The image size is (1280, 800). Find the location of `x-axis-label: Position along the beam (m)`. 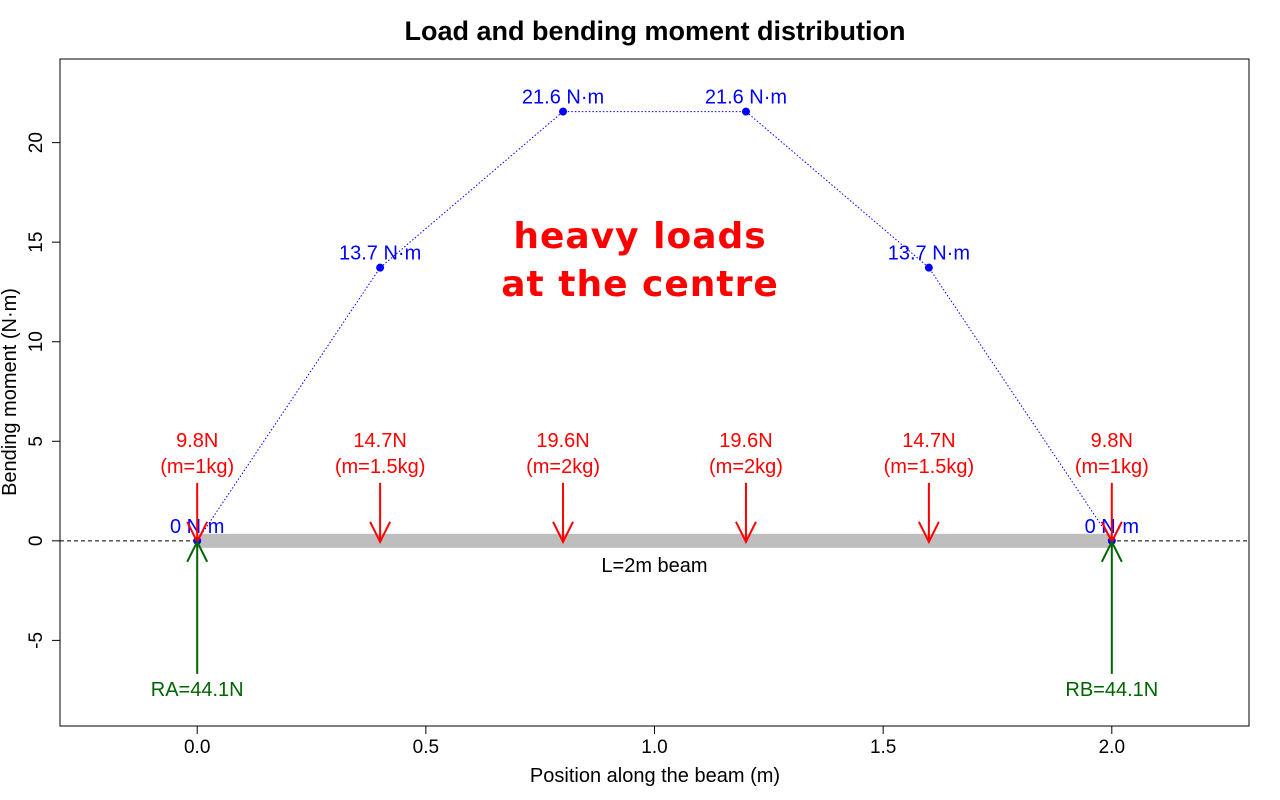

x-axis-label: Position along the beam (m) is located at coordinates (655, 776).